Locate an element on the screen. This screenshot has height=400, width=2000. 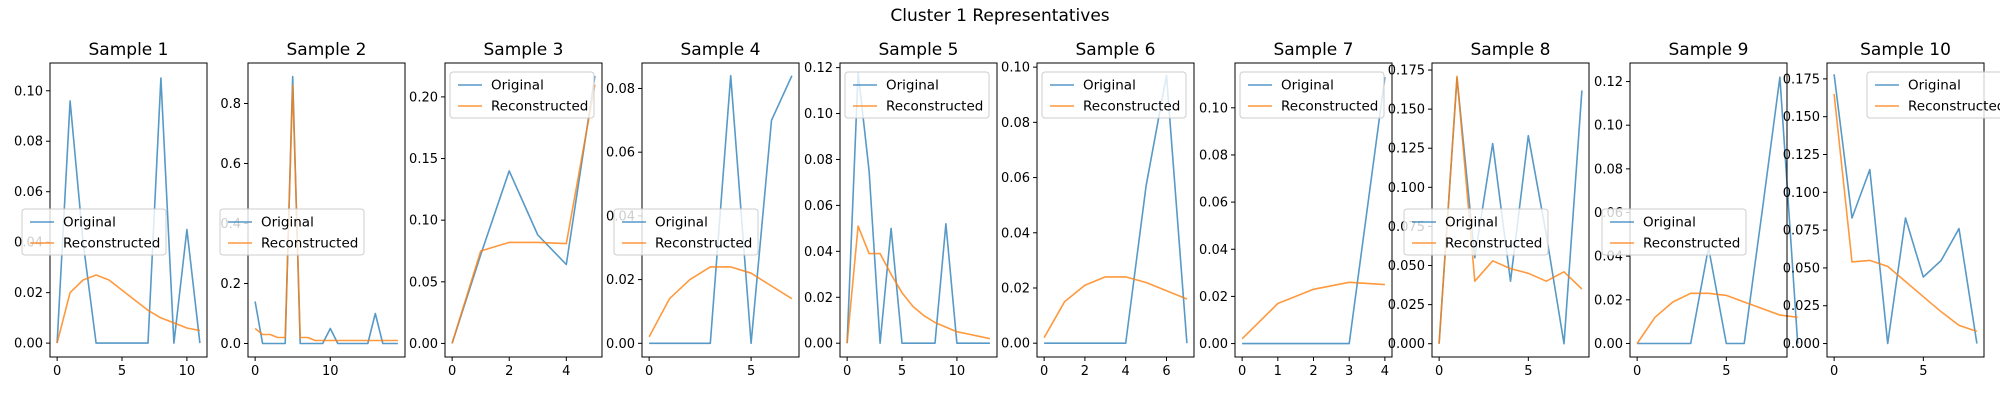
x-tick-label: 10 is located at coordinates (187, 371).